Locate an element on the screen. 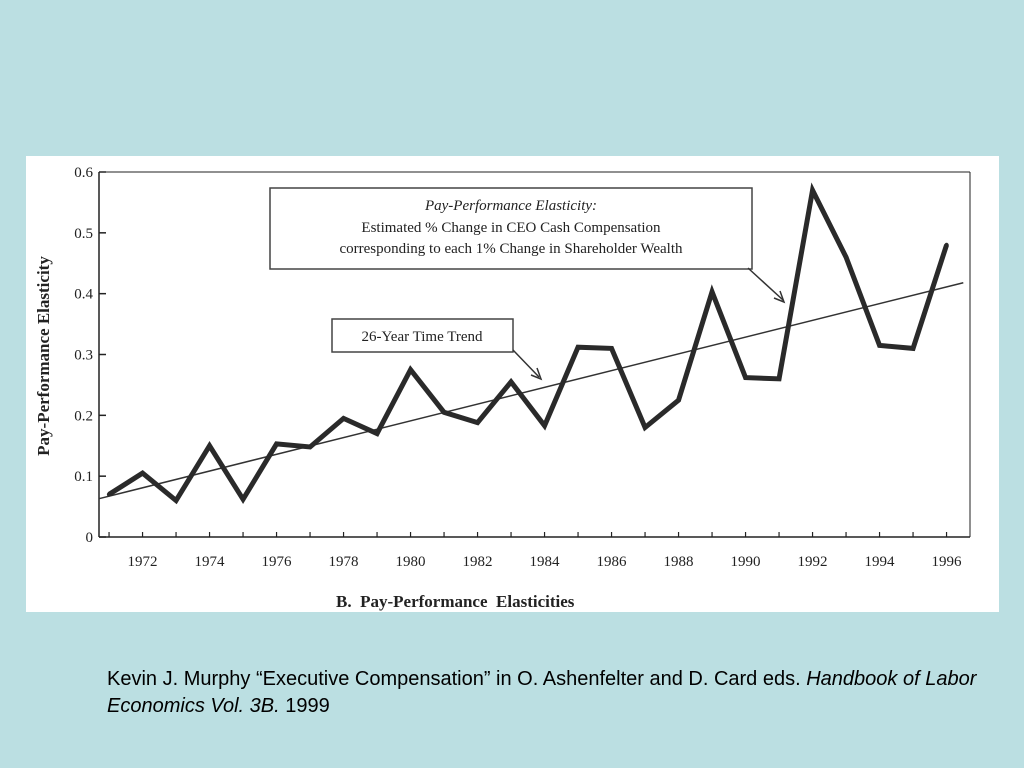 This screenshot has height=768, width=1024. x-tick-label: 1972 is located at coordinates (143, 562).